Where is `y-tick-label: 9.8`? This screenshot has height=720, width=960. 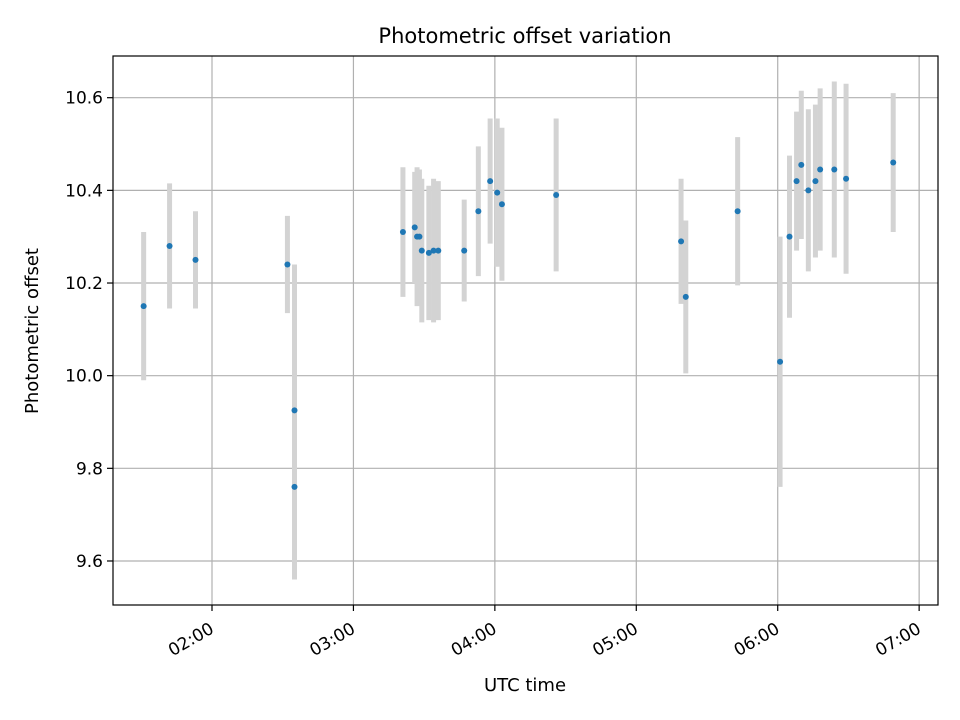
y-tick-label: 9.8 is located at coordinates (89, 469).